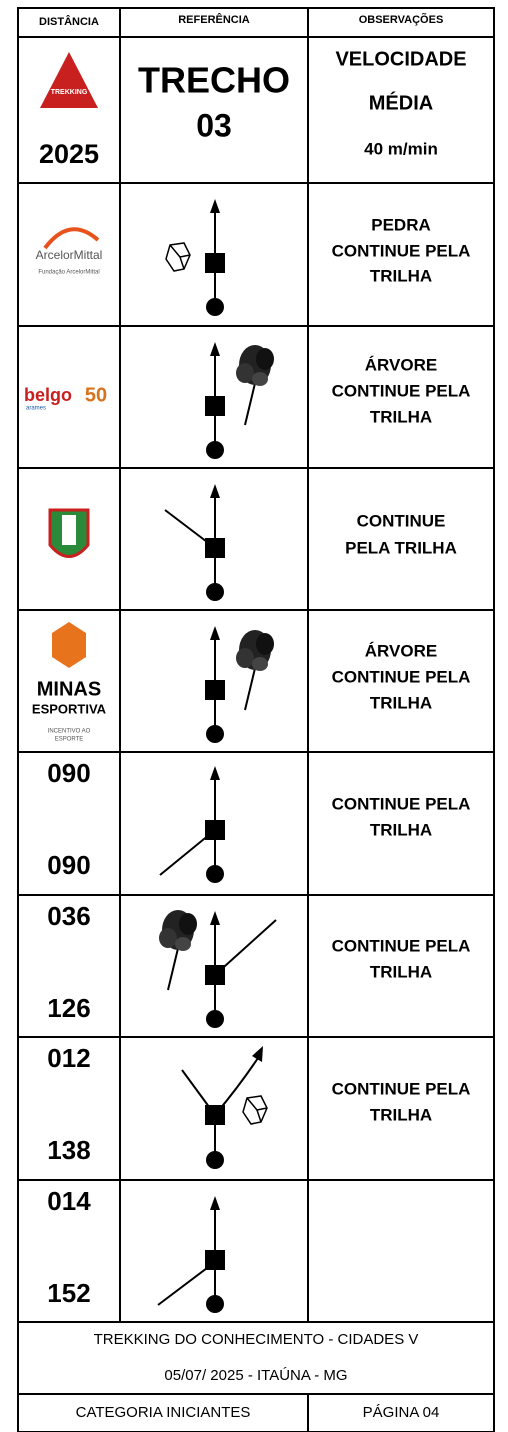 The height and width of the screenshot is (1432, 508). I want to click on year: 2025, so click(69, 154).